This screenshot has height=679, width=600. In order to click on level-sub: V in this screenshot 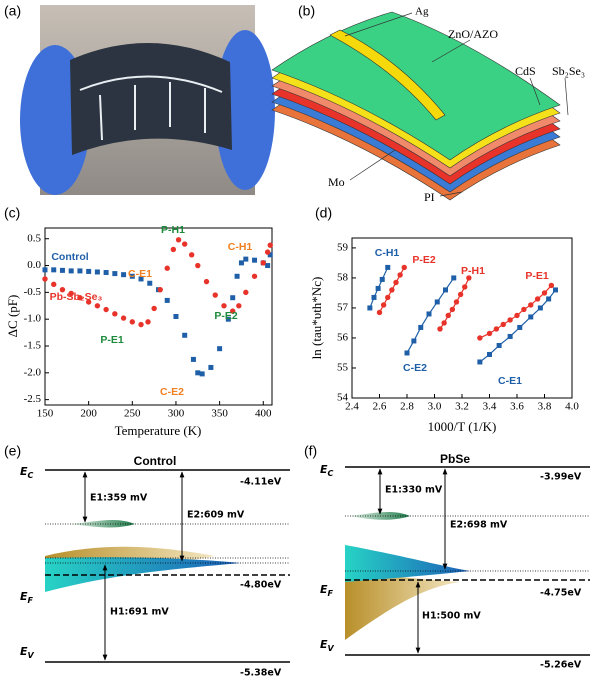, I will do `click(31, 655)`.